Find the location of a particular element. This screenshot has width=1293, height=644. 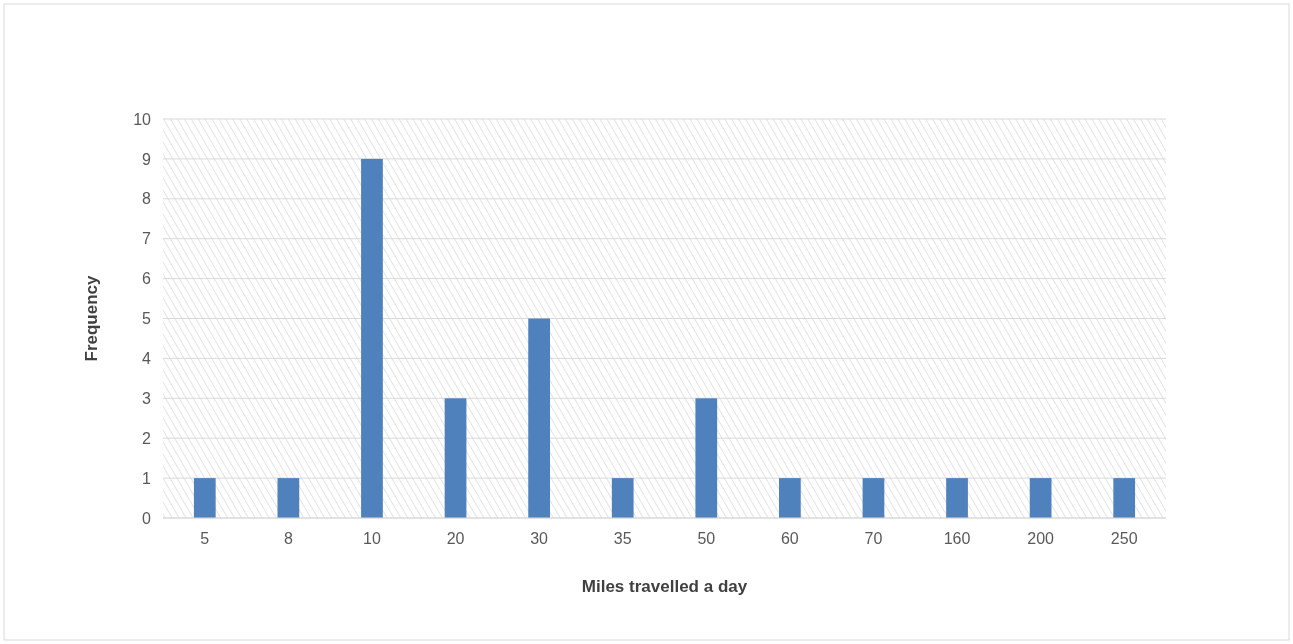

y-tick-label: 2 is located at coordinates (147, 438).